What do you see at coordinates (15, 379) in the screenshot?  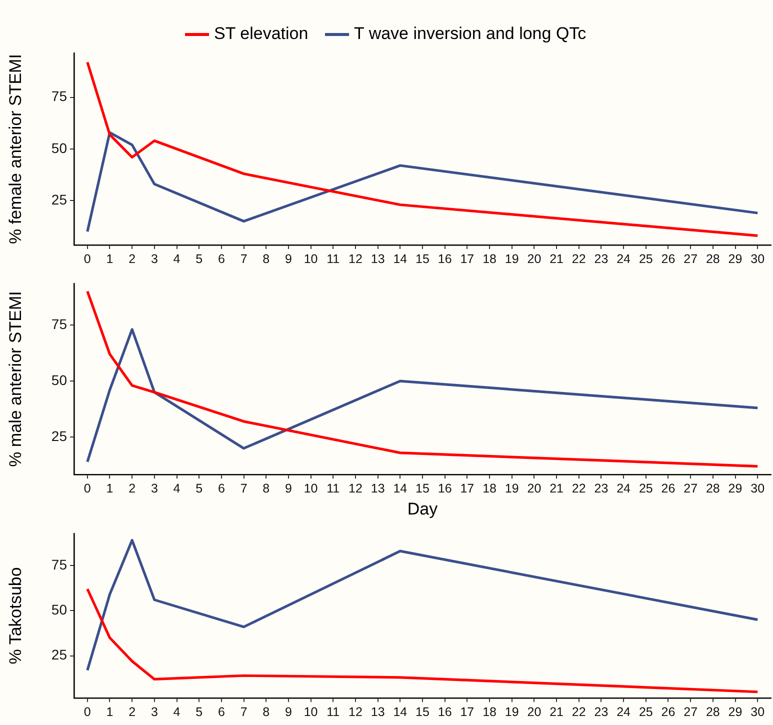 I see `y-axis-title: % male anterior STEMI` at bounding box center [15, 379].